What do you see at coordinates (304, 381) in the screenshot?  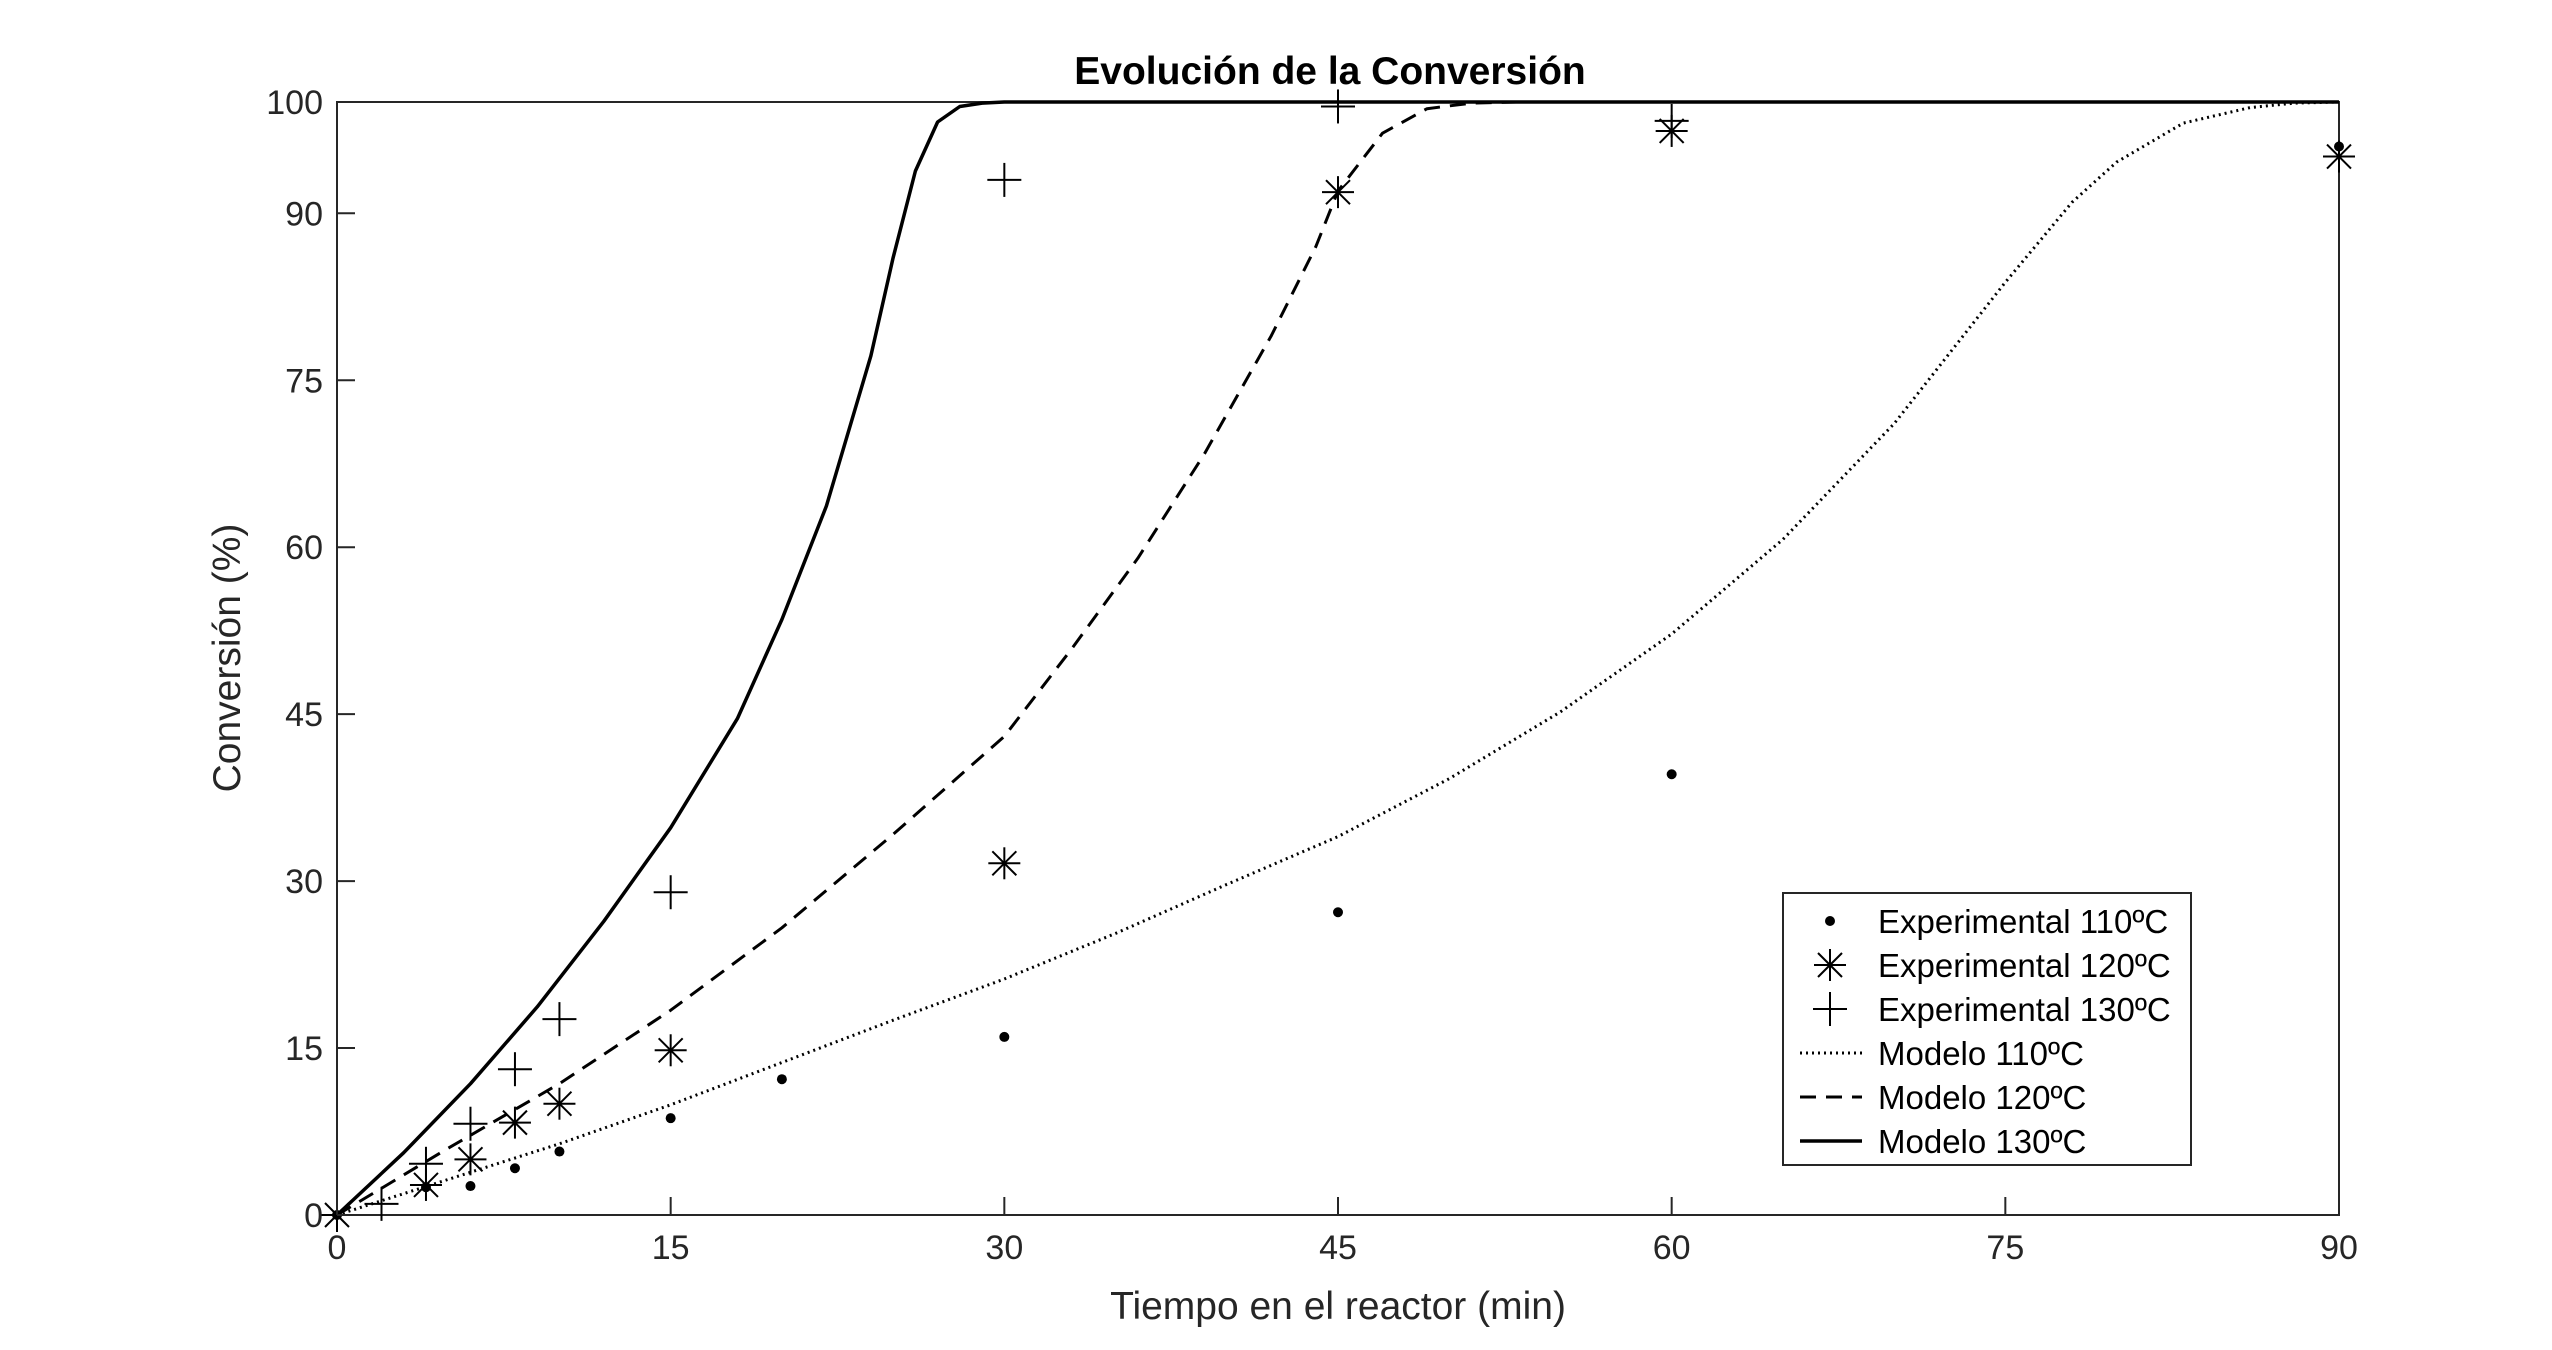 I see `y-tick-label: 75` at bounding box center [304, 381].